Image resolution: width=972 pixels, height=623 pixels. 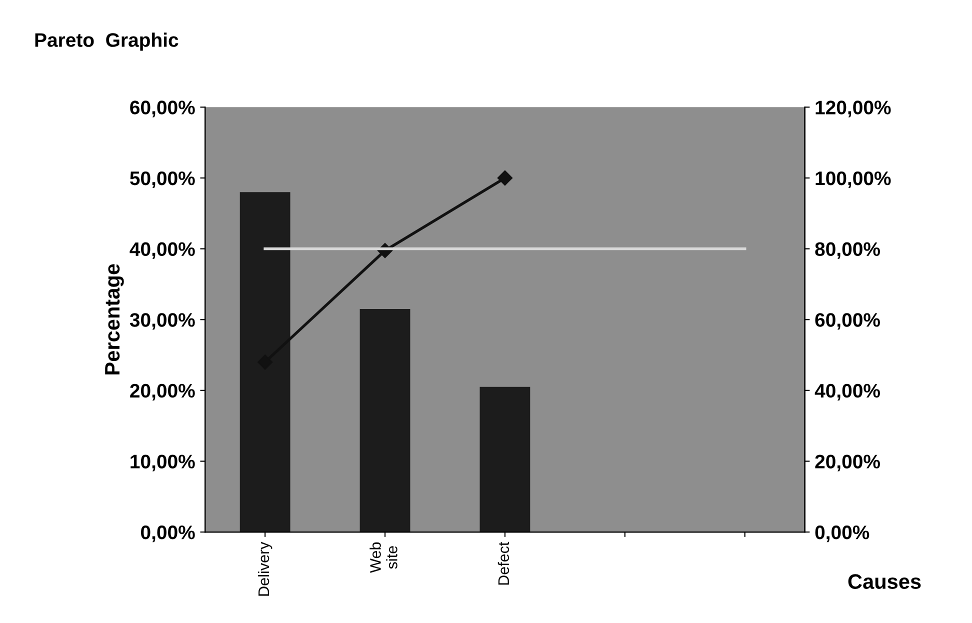 I want to click on y-tick-label: 40,00%, so click(x=162, y=250).